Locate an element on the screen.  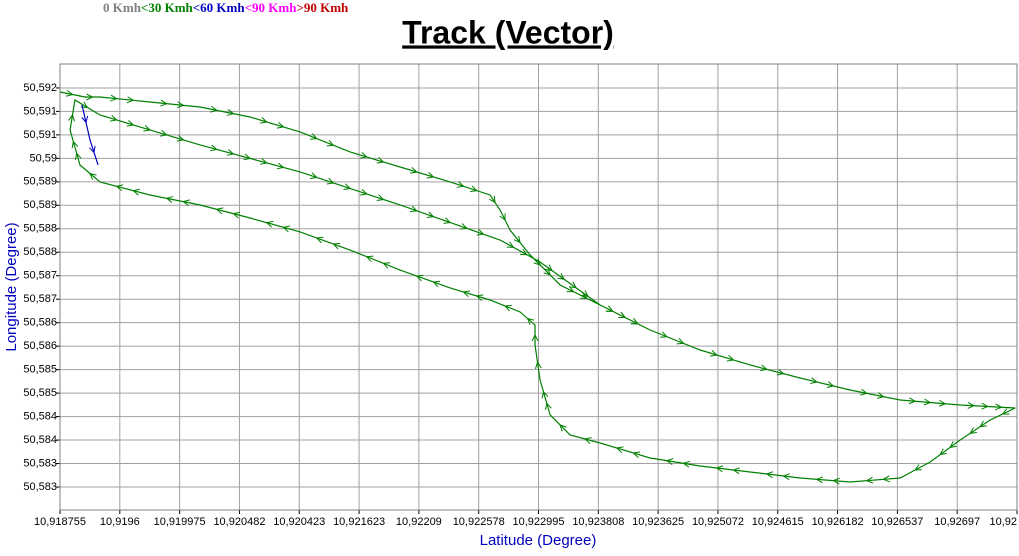
x-tick-label: 10,92 is located at coordinates (1003, 522).